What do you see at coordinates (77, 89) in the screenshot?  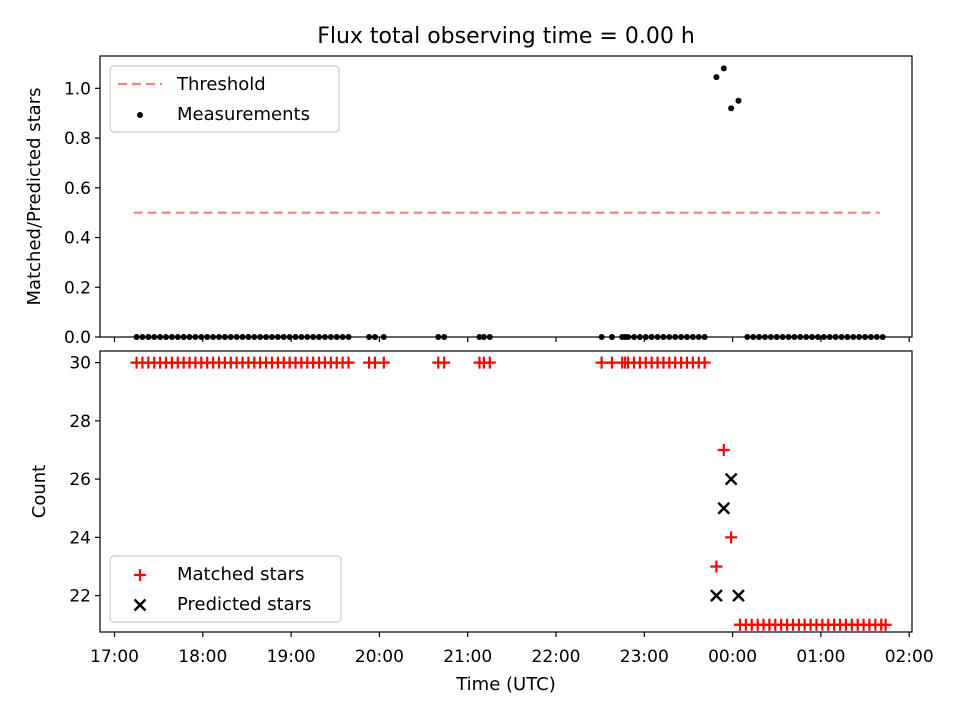 I see `top-y-tick-label: 1.0` at bounding box center [77, 89].